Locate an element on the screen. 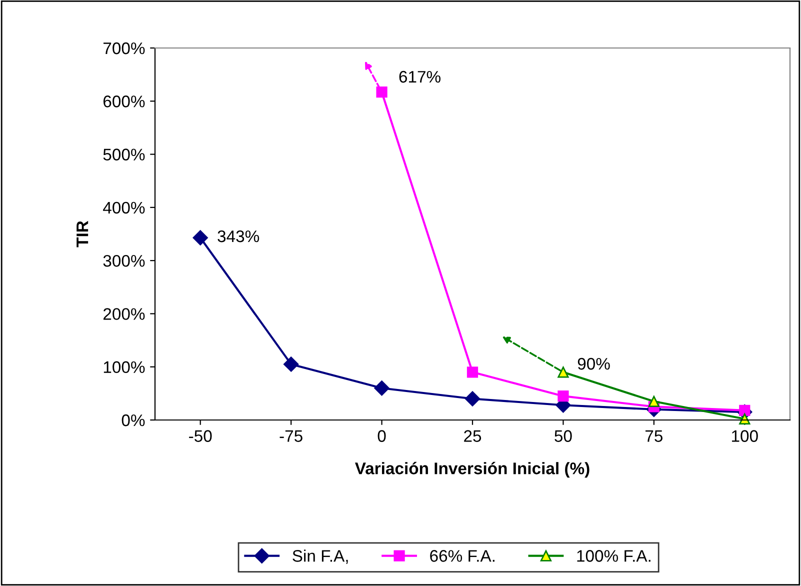  y-tick-label: 700% is located at coordinates (124, 48).